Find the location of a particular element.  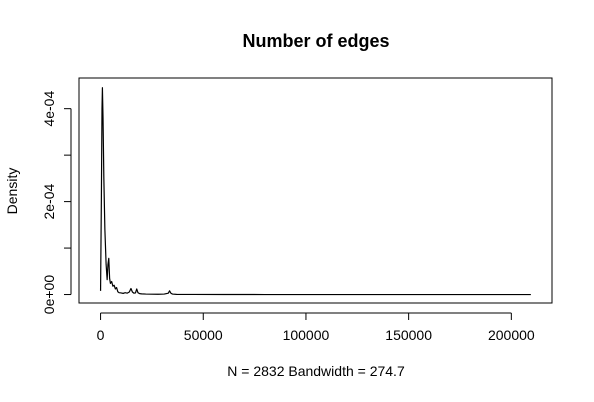

x-axis-label: N = 2832 Bandwidth = 274.7 is located at coordinates (316, 371).